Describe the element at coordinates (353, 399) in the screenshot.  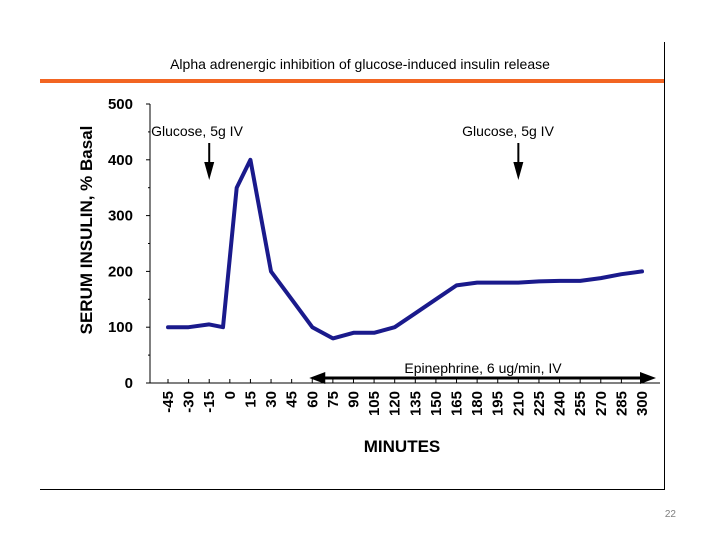
I see `x-tick-label: 90` at that location.